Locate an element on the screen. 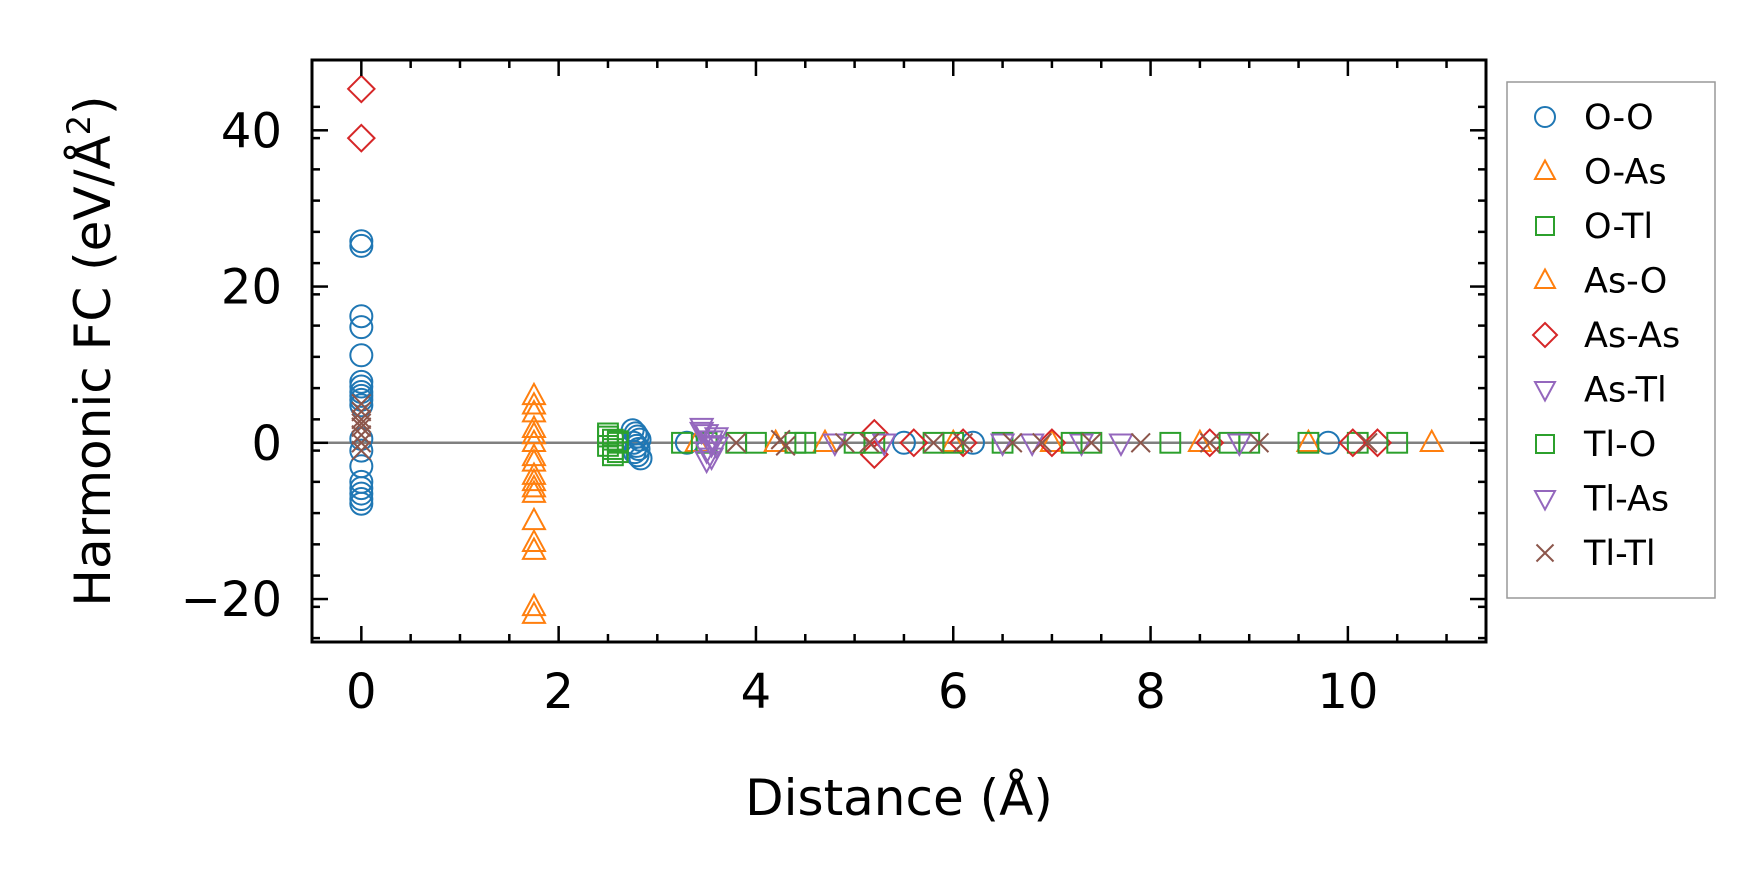  x-tick-label: 0 is located at coordinates (361, 692).